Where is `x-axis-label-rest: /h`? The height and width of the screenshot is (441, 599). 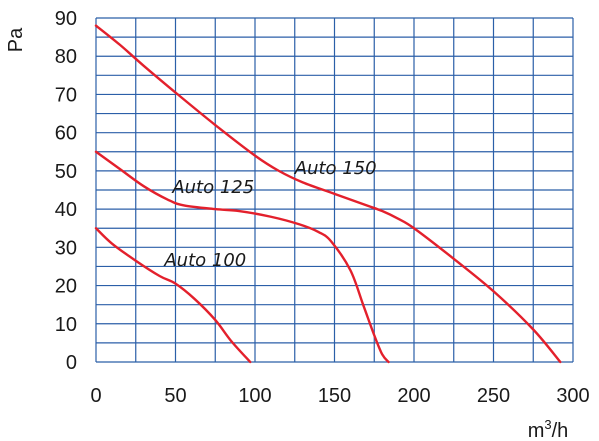
x-axis-label-rest: /h is located at coordinates (560, 430).